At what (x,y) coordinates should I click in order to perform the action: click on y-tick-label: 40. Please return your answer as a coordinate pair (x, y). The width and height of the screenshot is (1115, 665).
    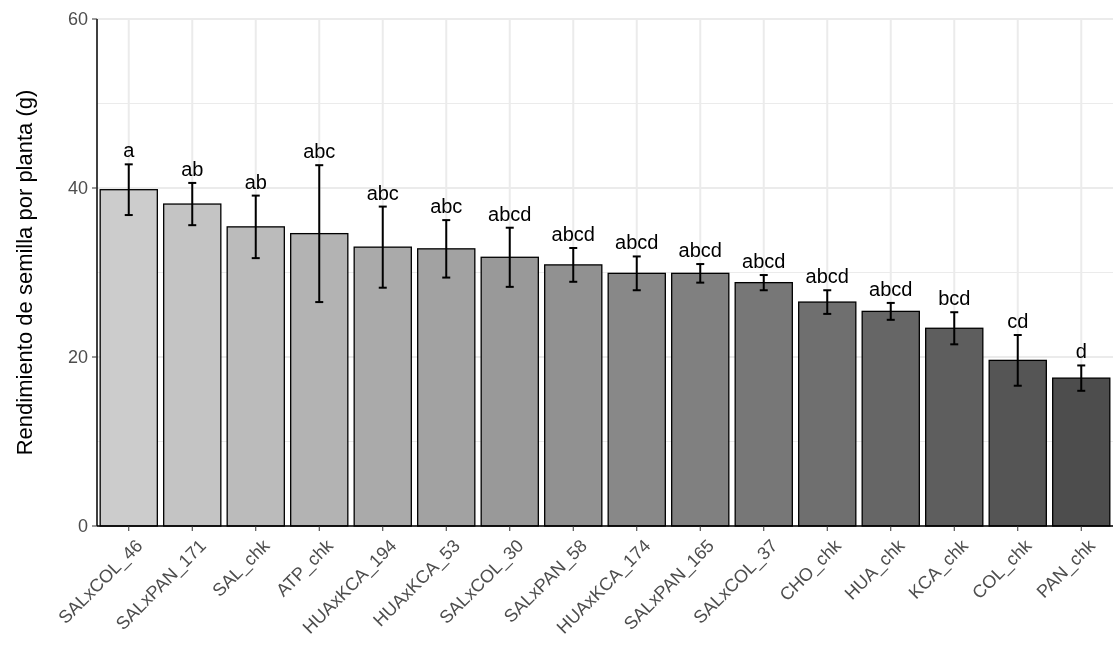
    Looking at the image, I should click on (77, 188).